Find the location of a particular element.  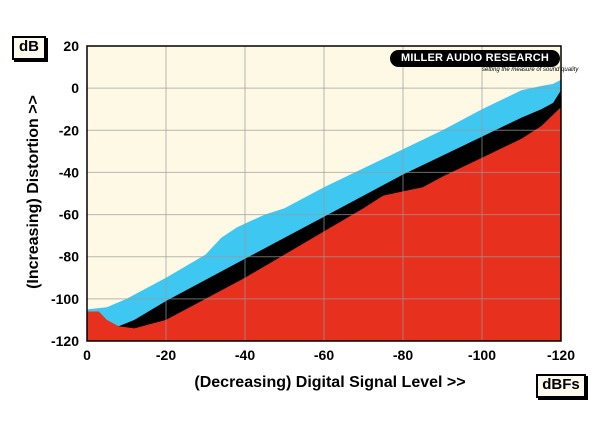

x-tick-label: -120 is located at coordinates (561, 355).